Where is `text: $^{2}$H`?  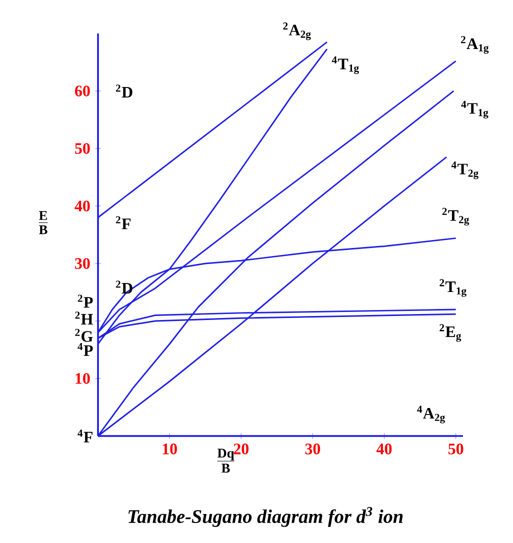
text: $^{2}$H is located at coordinates (84, 318).